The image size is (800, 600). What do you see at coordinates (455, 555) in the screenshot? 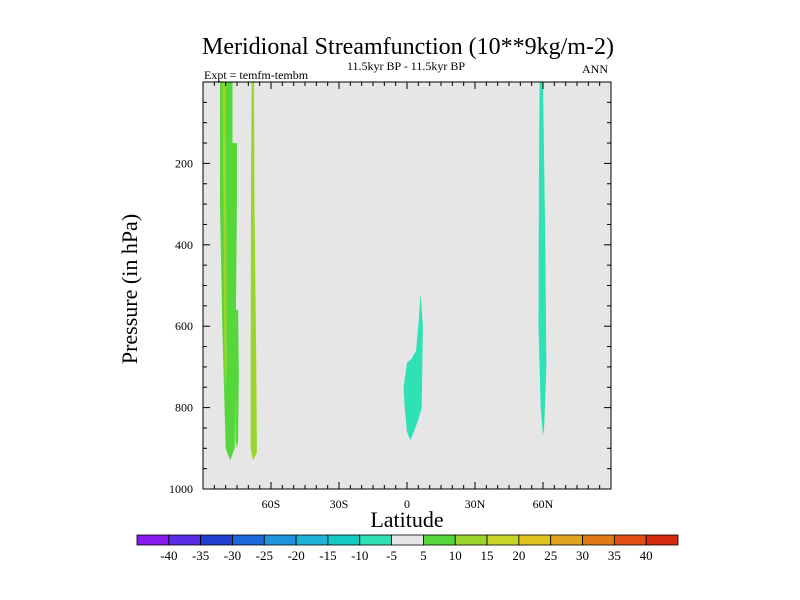
I see `colorbar-label: 10` at bounding box center [455, 555].